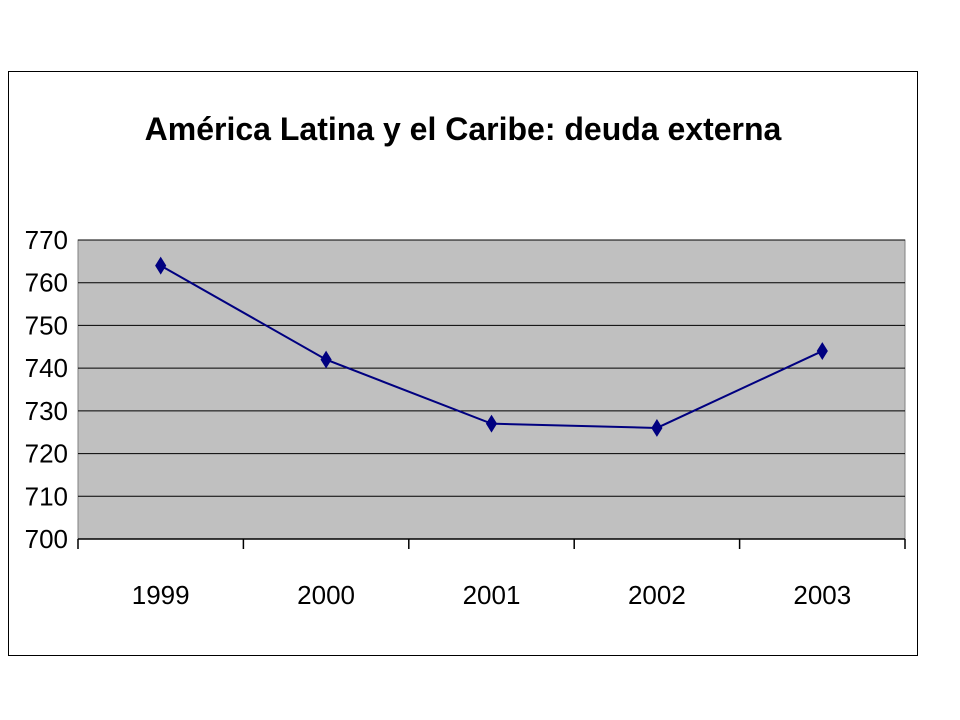  Describe the element at coordinates (46, 240) in the screenshot. I see `y-tick-label: 770` at that location.